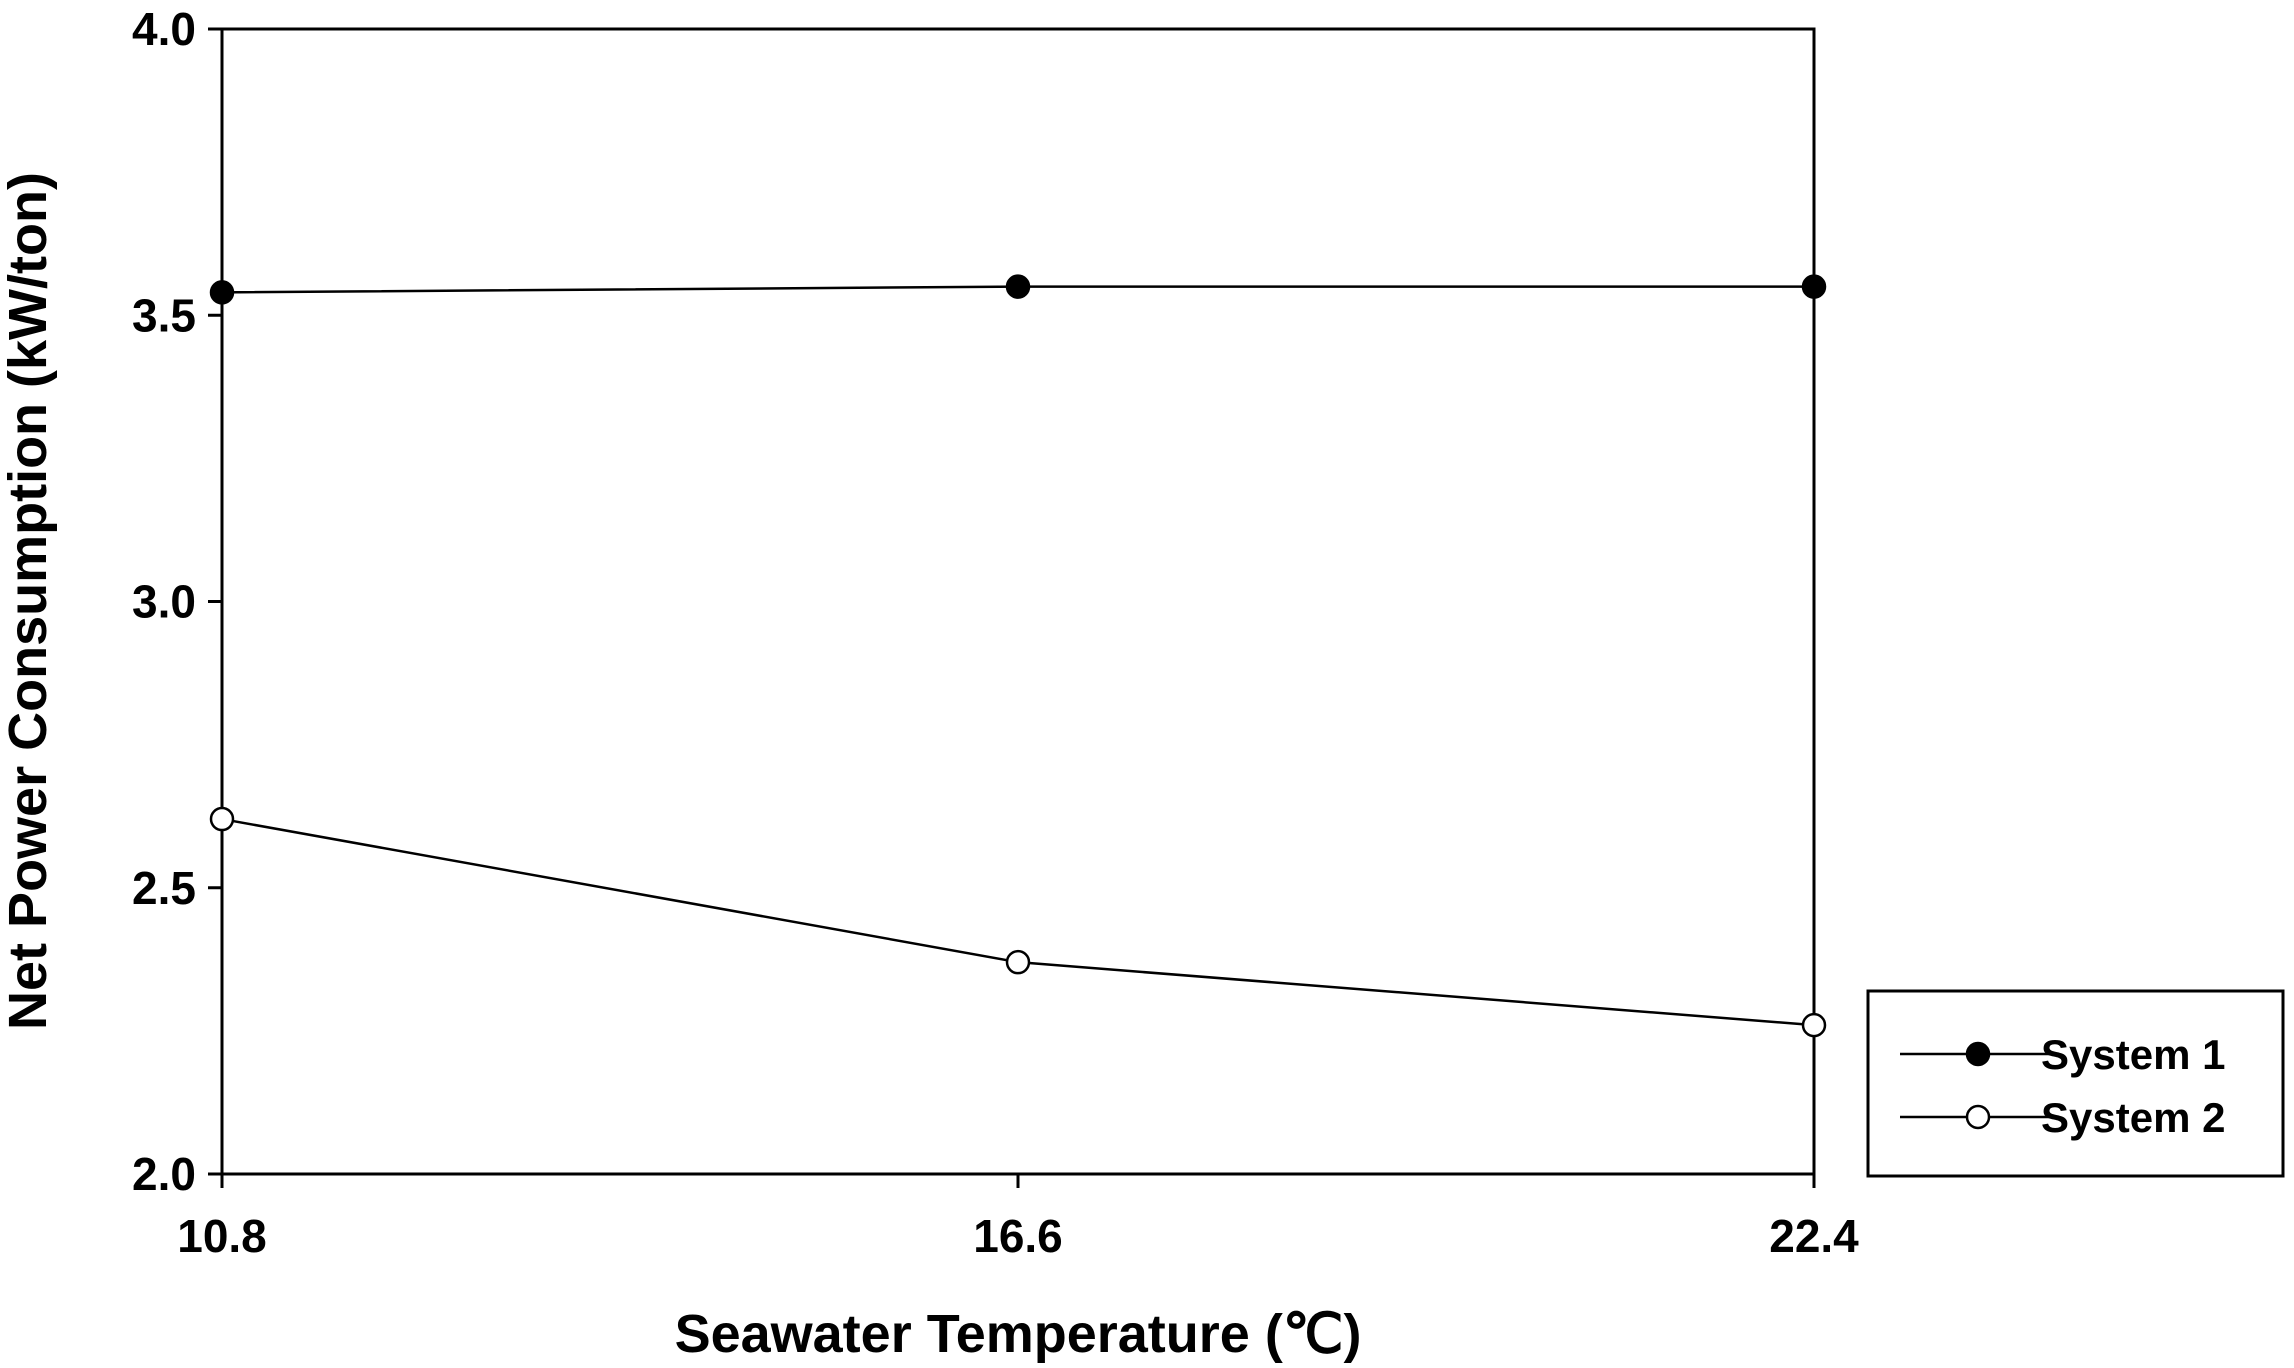 The width and height of the screenshot is (2294, 1368). Describe the element at coordinates (164, 888) in the screenshot. I see `y-tick-label: 2.5` at that location.